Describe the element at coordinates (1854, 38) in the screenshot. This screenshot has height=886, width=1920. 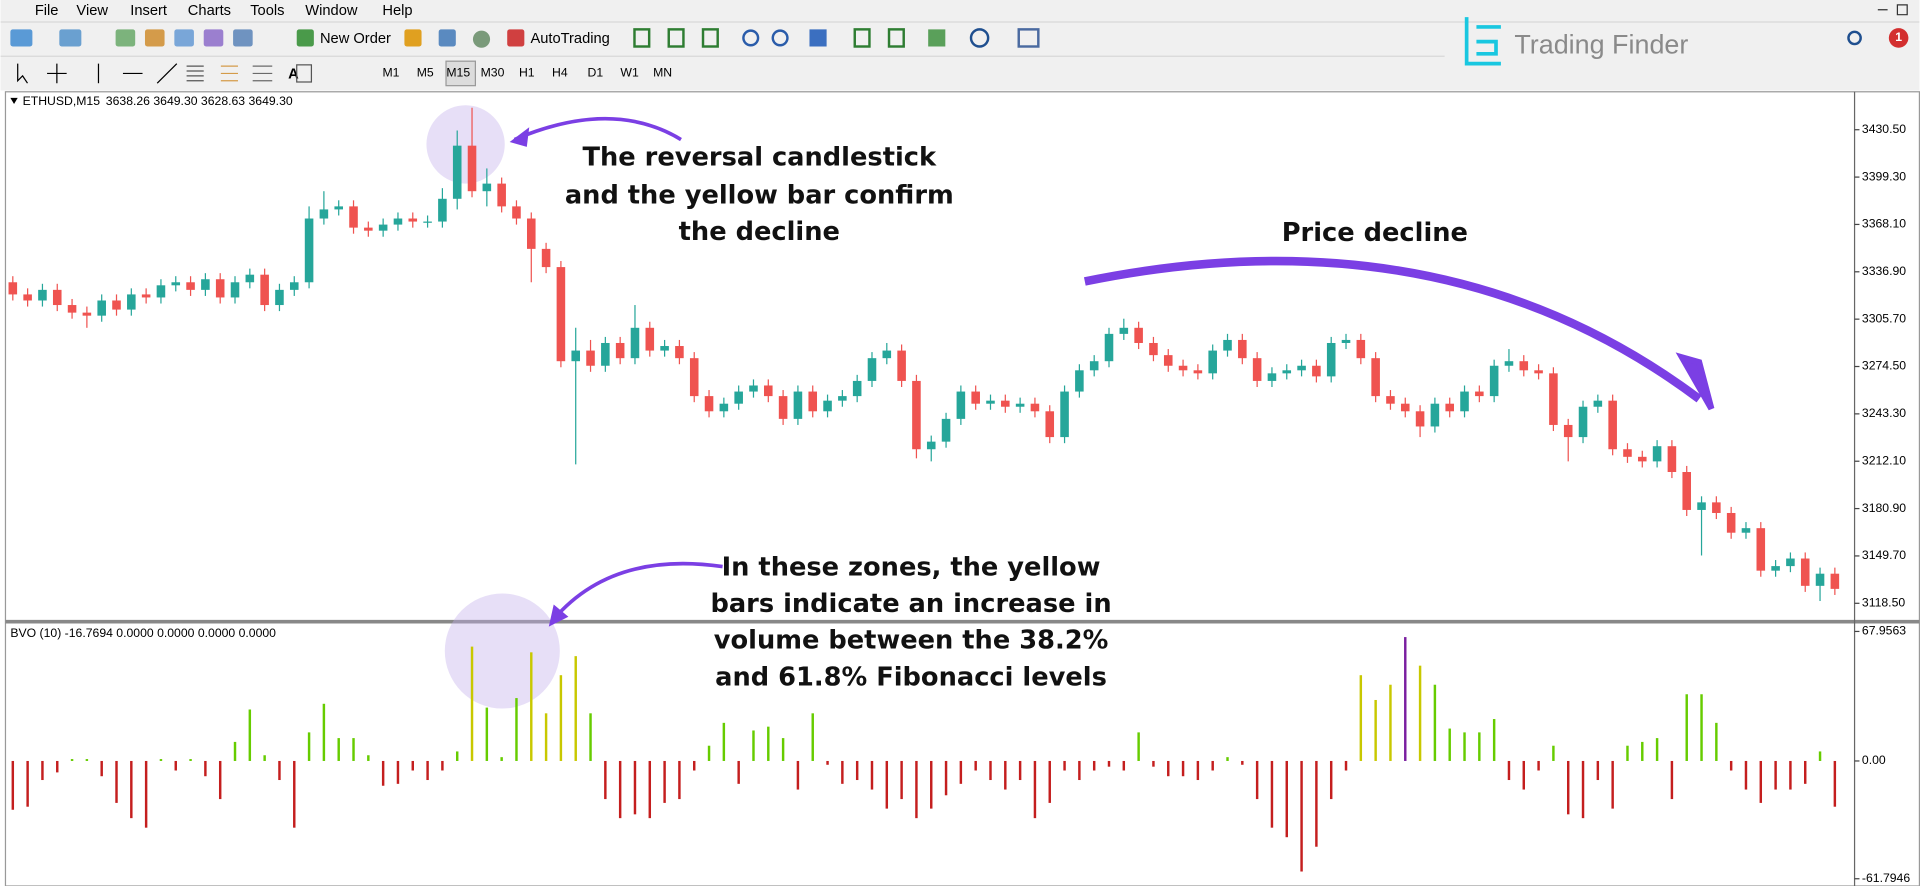
I see `search-icon` at that location.